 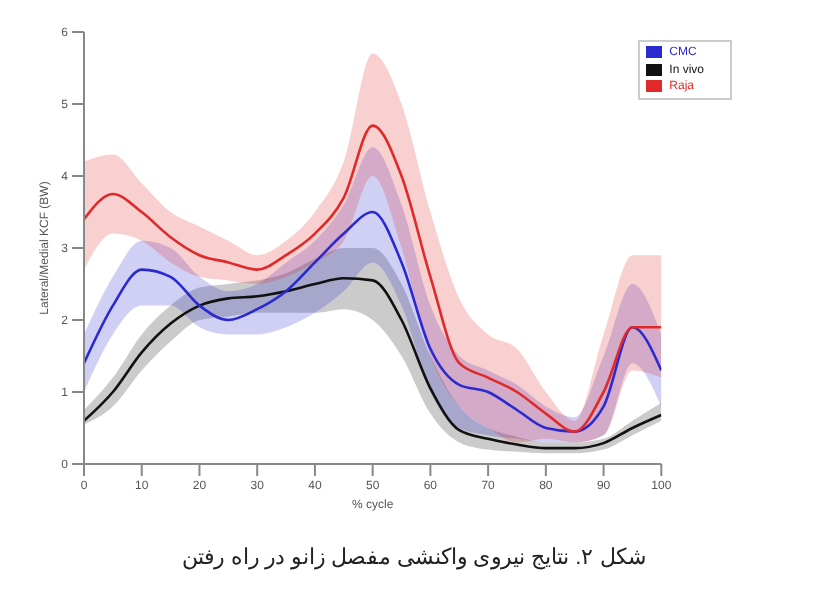 What do you see at coordinates (414, 557) in the screenshot?
I see `text: شکل ۲. نتایج نیروی واکنشی مفصل زانو در راه رفتن` at bounding box center [414, 557].